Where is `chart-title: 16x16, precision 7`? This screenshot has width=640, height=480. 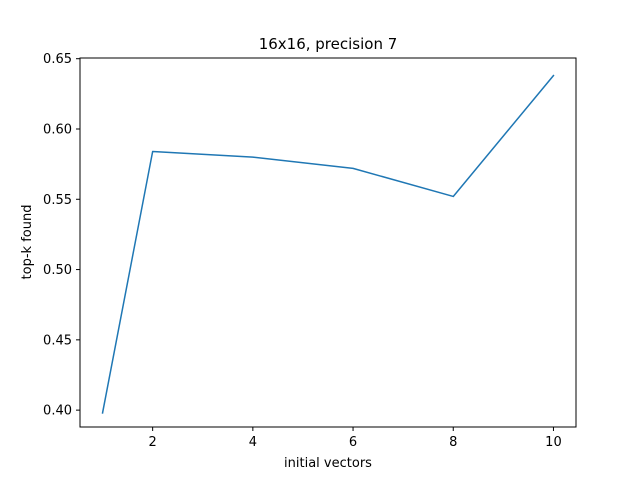 chart-title: 16x16, precision 7 is located at coordinates (328, 44).